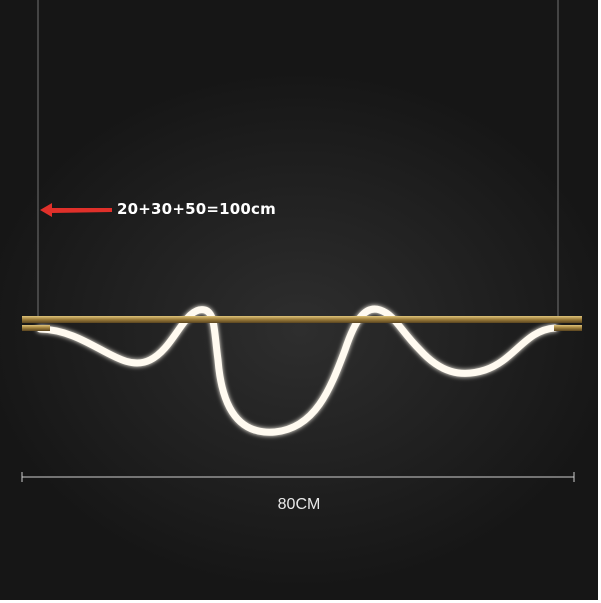 The image size is (601, 603). Describe the element at coordinates (299, 504) in the screenshot. I see `dimension-label: 80CM` at that location.